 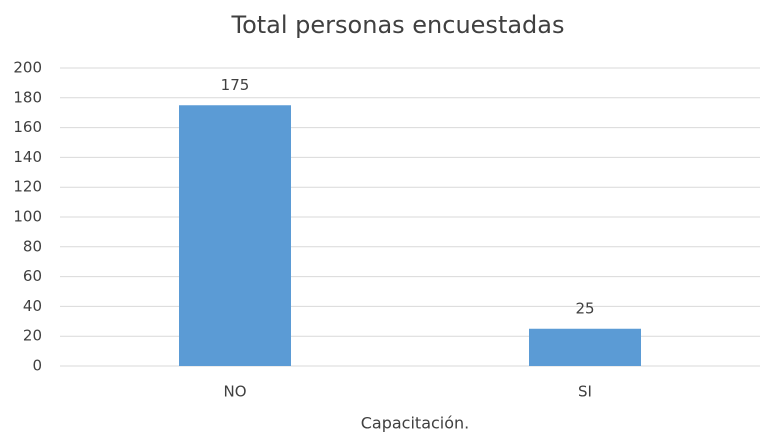 What do you see at coordinates (27, 127) in the screenshot?
I see `y-tick-label: 160` at bounding box center [27, 127].